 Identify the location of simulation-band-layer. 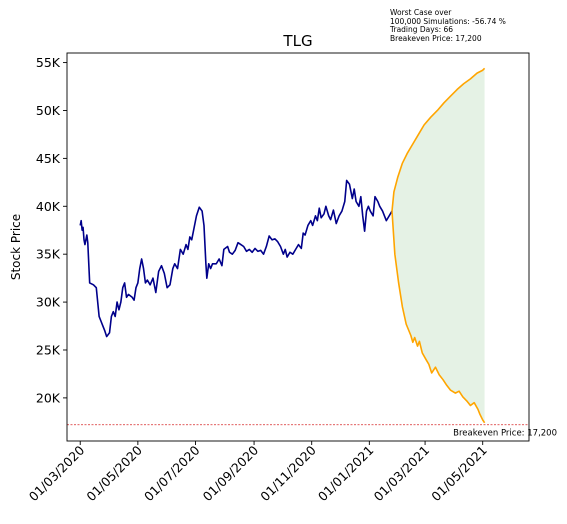
(438, 245).